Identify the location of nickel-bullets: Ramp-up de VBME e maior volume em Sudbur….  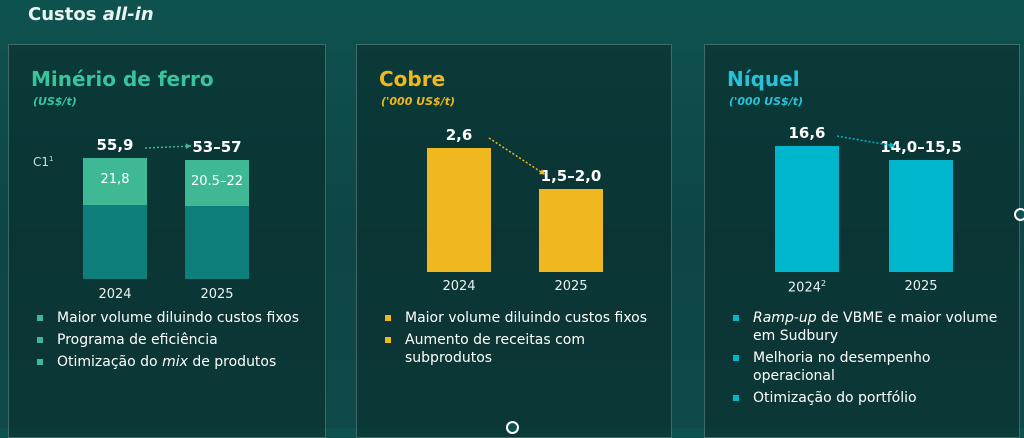
(864, 360).